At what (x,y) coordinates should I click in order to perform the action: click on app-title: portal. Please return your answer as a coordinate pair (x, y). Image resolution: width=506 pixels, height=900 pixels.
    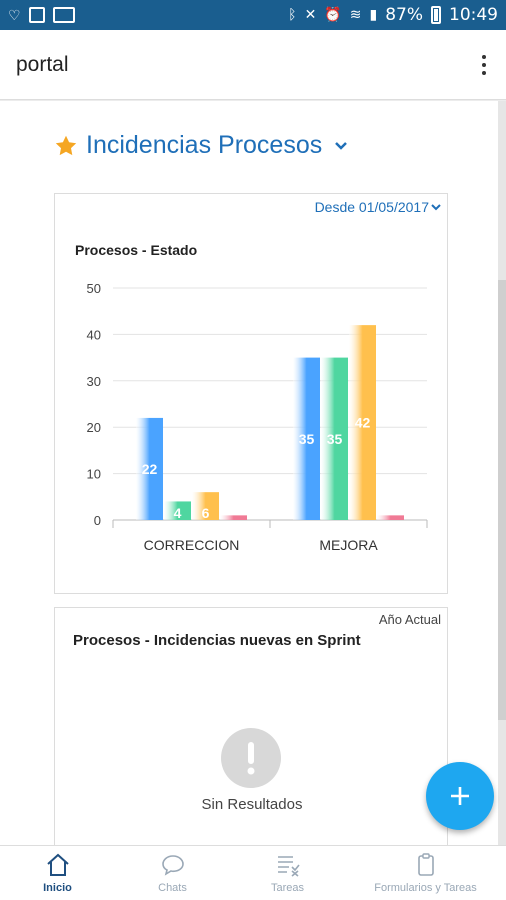
    Looking at the image, I should click on (42, 64).